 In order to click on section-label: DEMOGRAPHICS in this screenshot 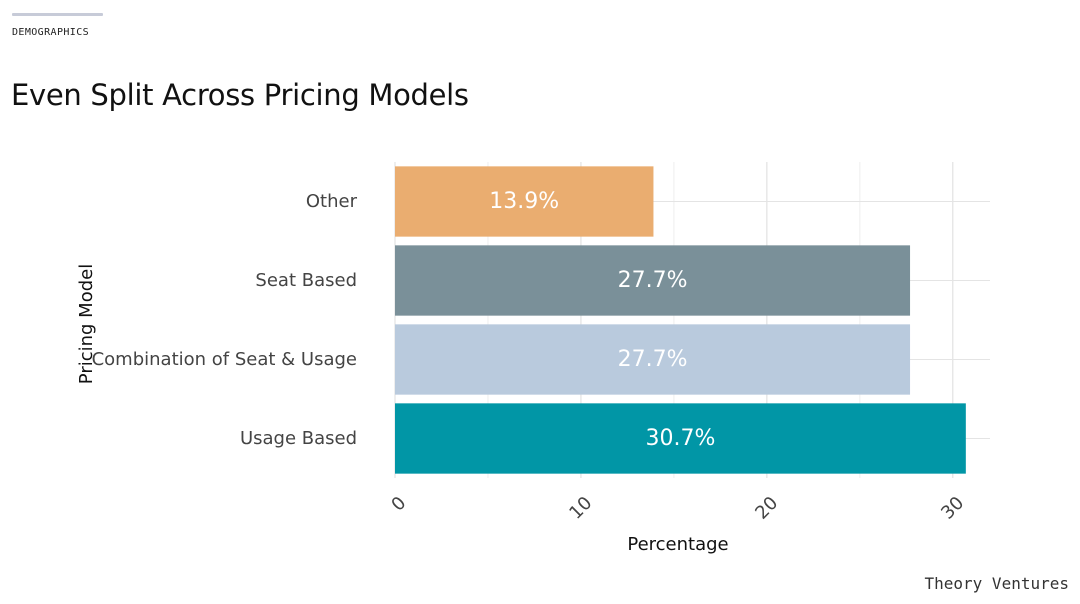, I will do `click(51, 32)`.